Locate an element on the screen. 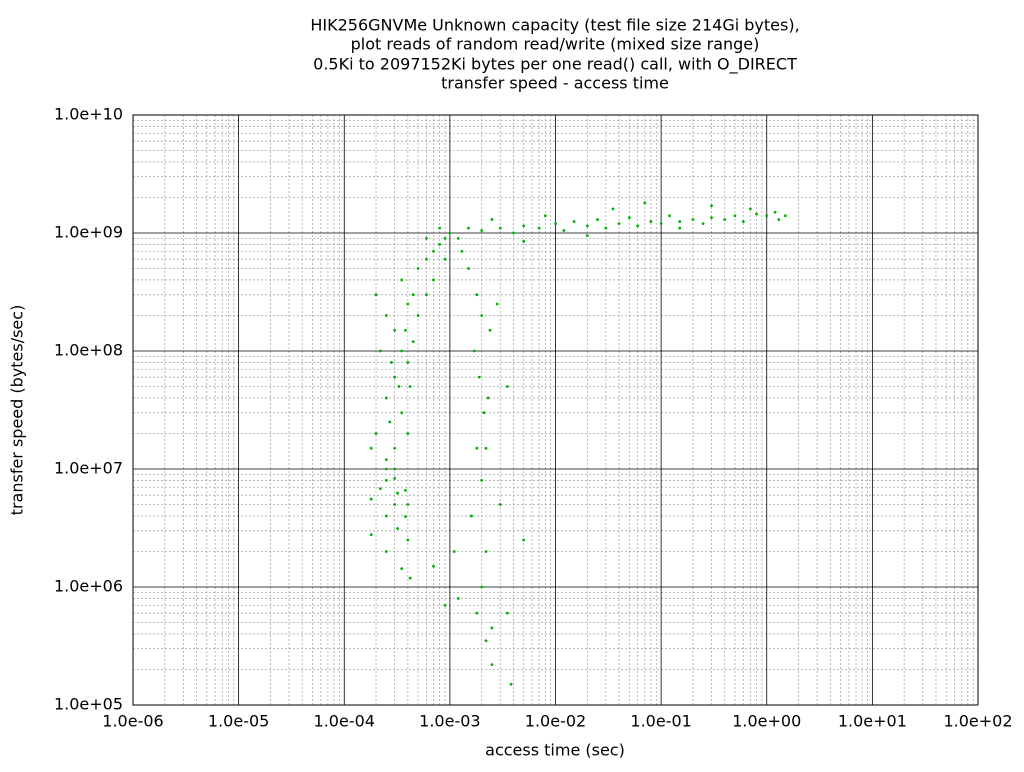 Image resolution: width=1024 pixels, height=772 pixels. chart-title: transfer speed - access time is located at coordinates (555, 83).